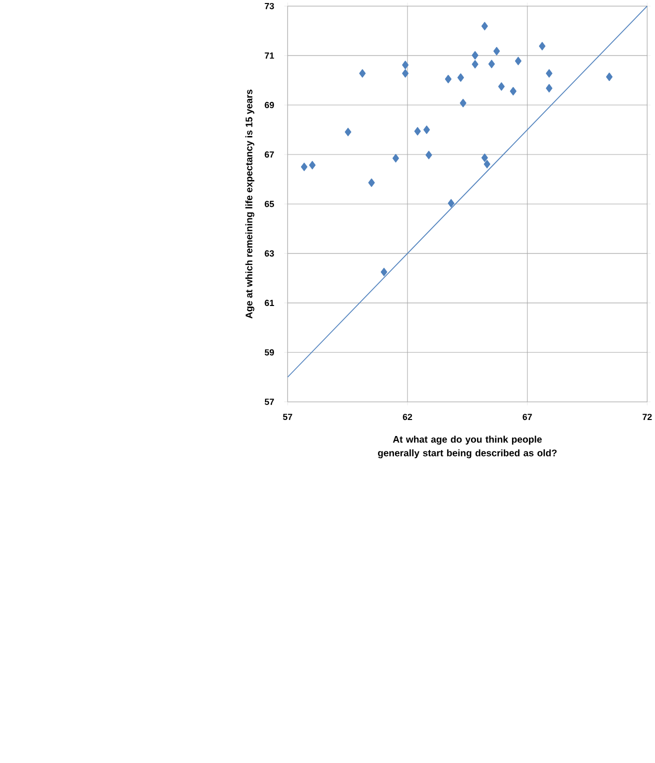  What do you see at coordinates (269, 352) in the screenshot?
I see `y-tick-label: 59` at bounding box center [269, 352].